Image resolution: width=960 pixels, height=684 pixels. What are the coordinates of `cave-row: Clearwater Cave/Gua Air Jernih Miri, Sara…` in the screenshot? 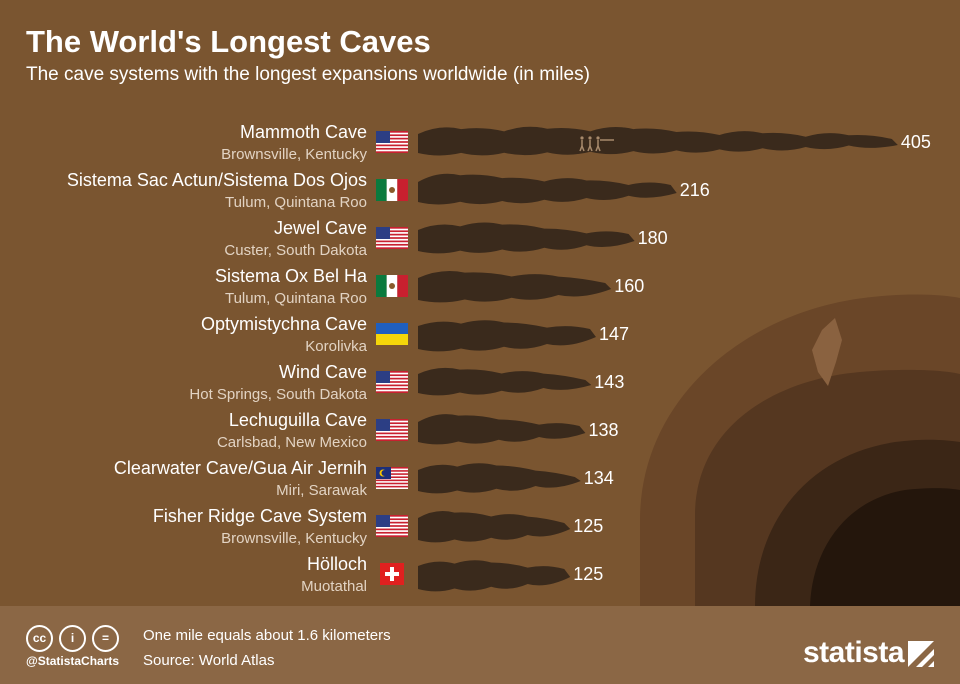 It's located at (364, 478).